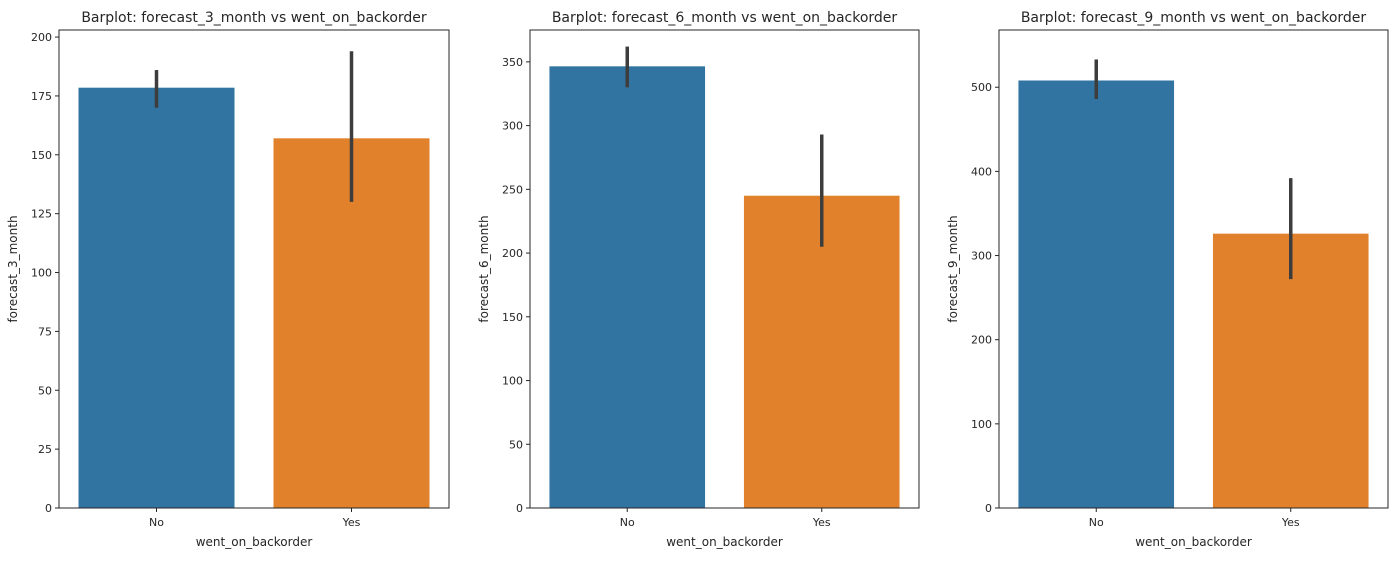  Describe the element at coordinates (512, 189) in the screenshot. I see `y-tick-label: 250` at that location.